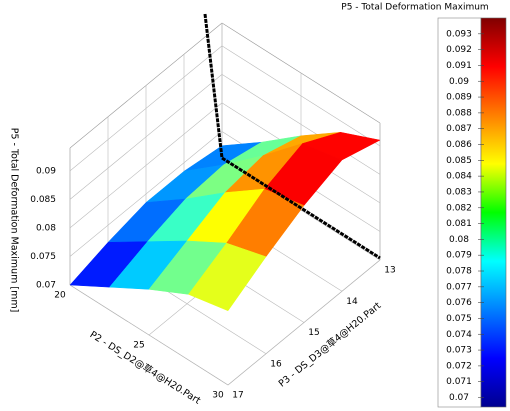 This screenshot has height=411, width=510. What do you see at coordinates (352, 302) in the screenshot?
I see `y-tick-label: 14` at bounding box center [352, 302].